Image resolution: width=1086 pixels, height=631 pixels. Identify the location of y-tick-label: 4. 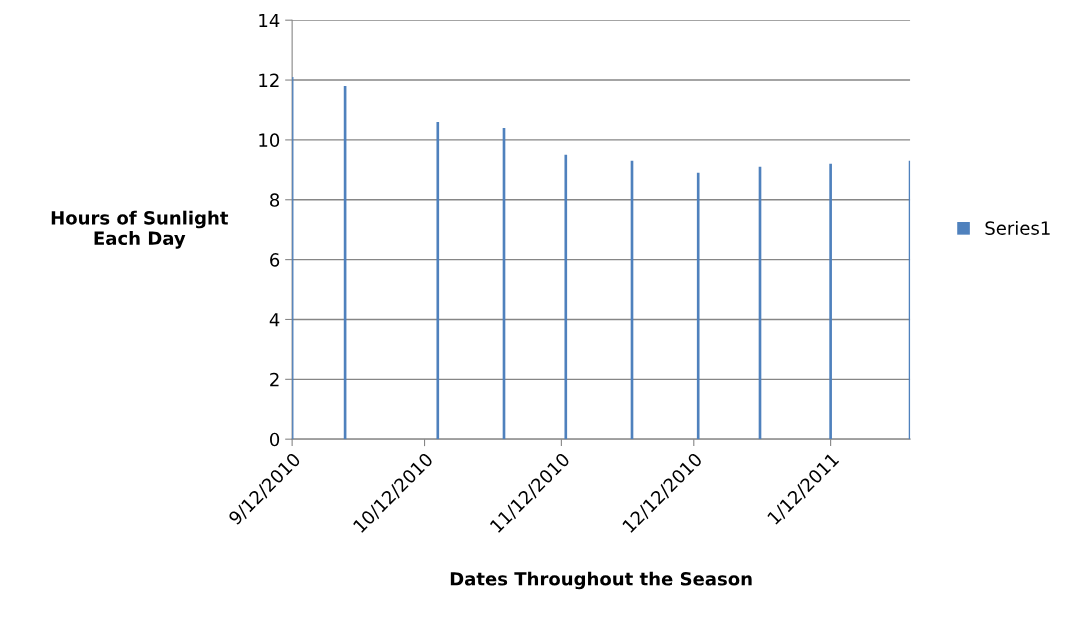
(274, 320).